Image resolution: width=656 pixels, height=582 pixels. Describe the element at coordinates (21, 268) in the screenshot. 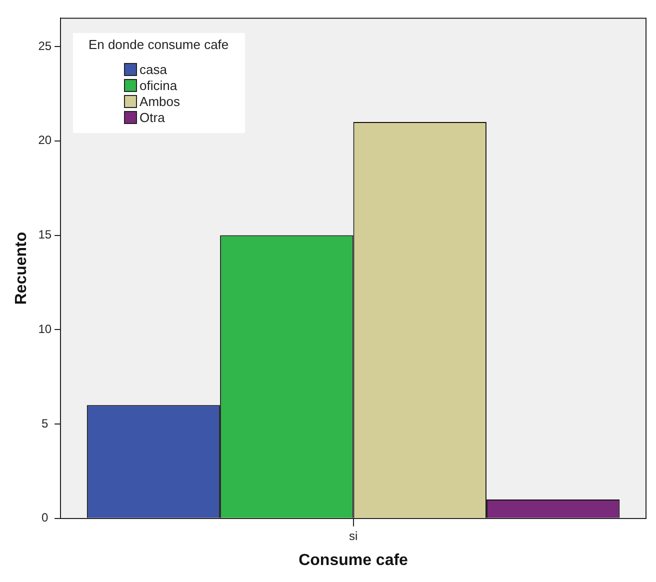

I see `y-axis-title: Recuento` at that location.